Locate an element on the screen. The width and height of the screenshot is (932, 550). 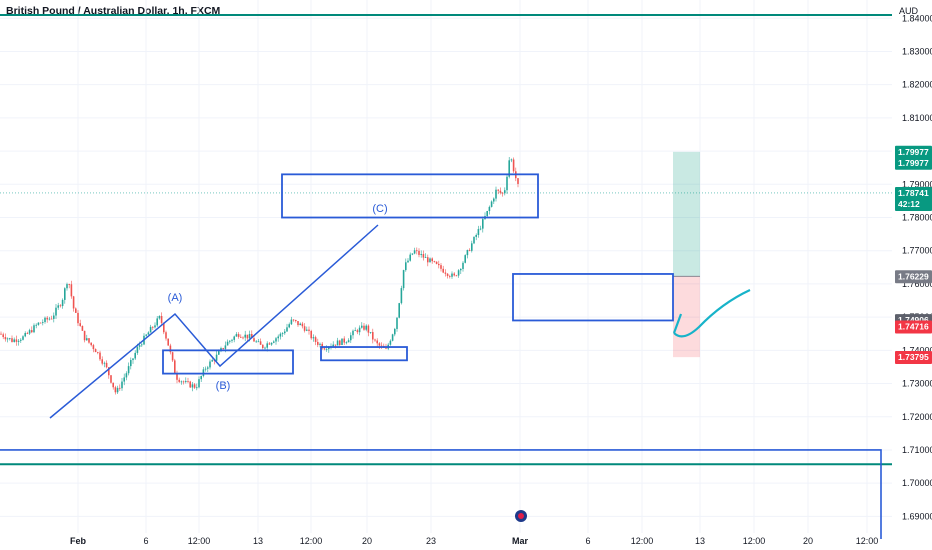
x-tick-label: 13 is located at coordinates (700, 541).